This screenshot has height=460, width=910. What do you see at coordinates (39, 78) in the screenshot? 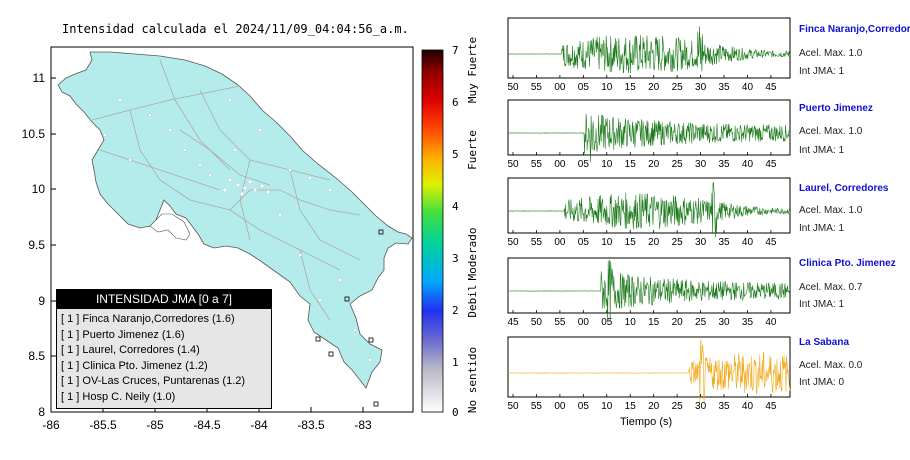
I see `lat-tick-label: 11` at bounding box center [39, 78].